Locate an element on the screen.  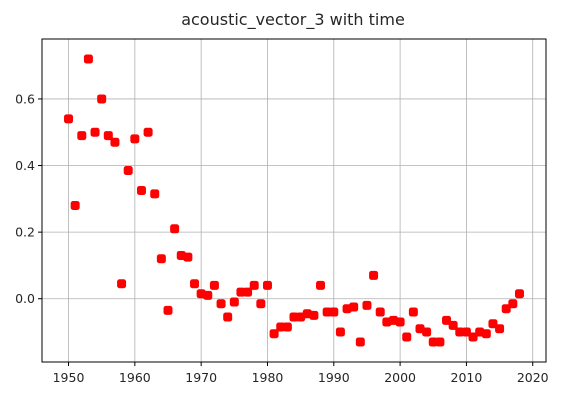
x-tick-label: 1950 is located at coordinates (69, 377).